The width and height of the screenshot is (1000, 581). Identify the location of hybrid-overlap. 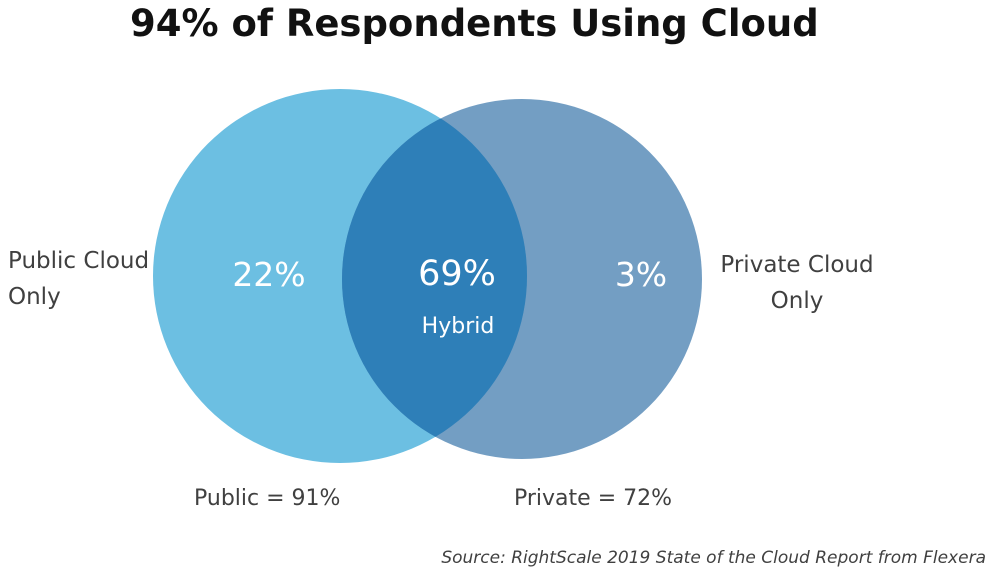
(434, 279).